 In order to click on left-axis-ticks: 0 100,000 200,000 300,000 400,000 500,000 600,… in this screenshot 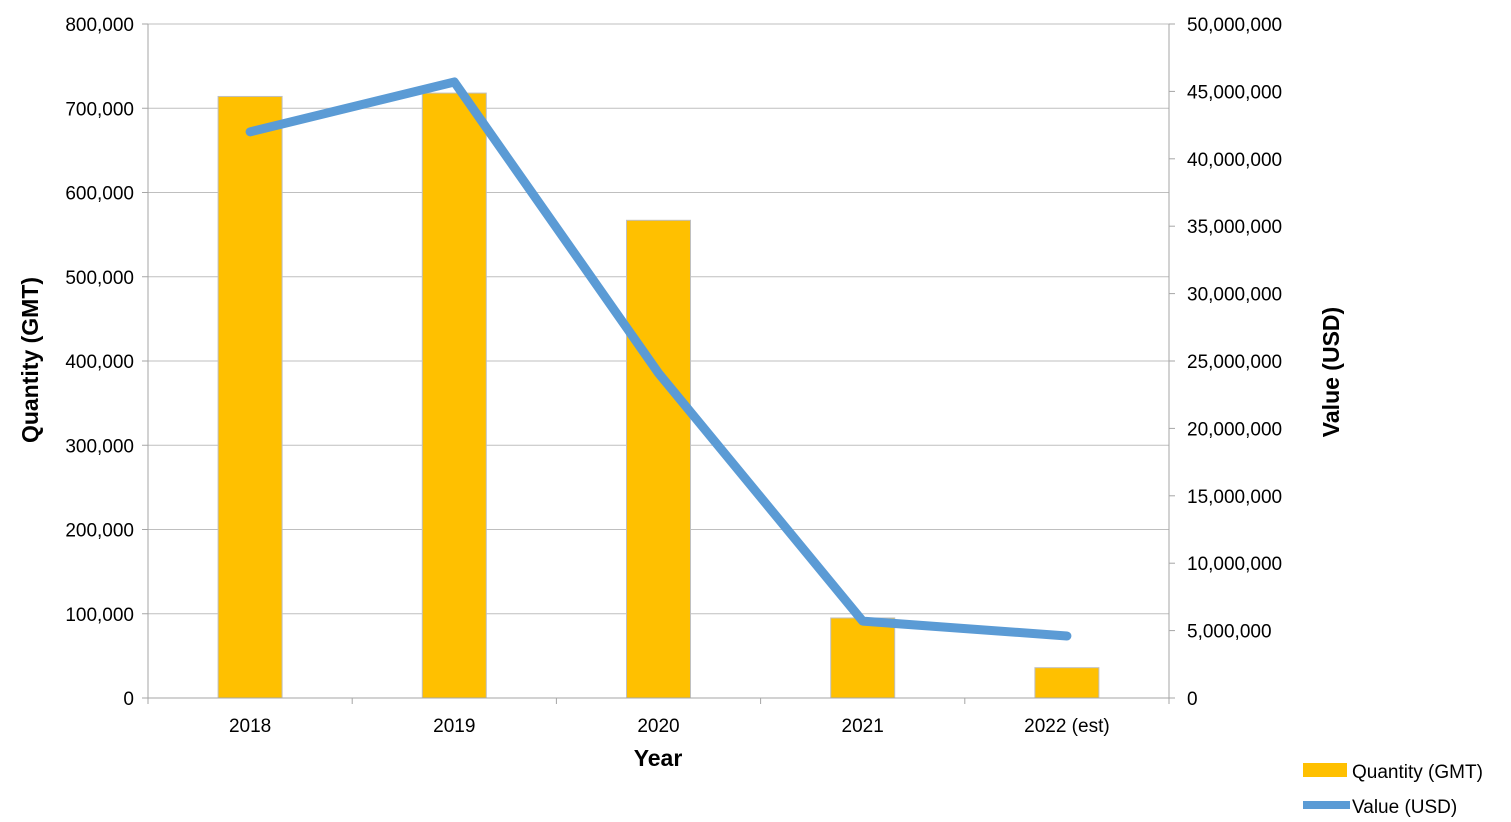, I will do `click(99, 362)`.